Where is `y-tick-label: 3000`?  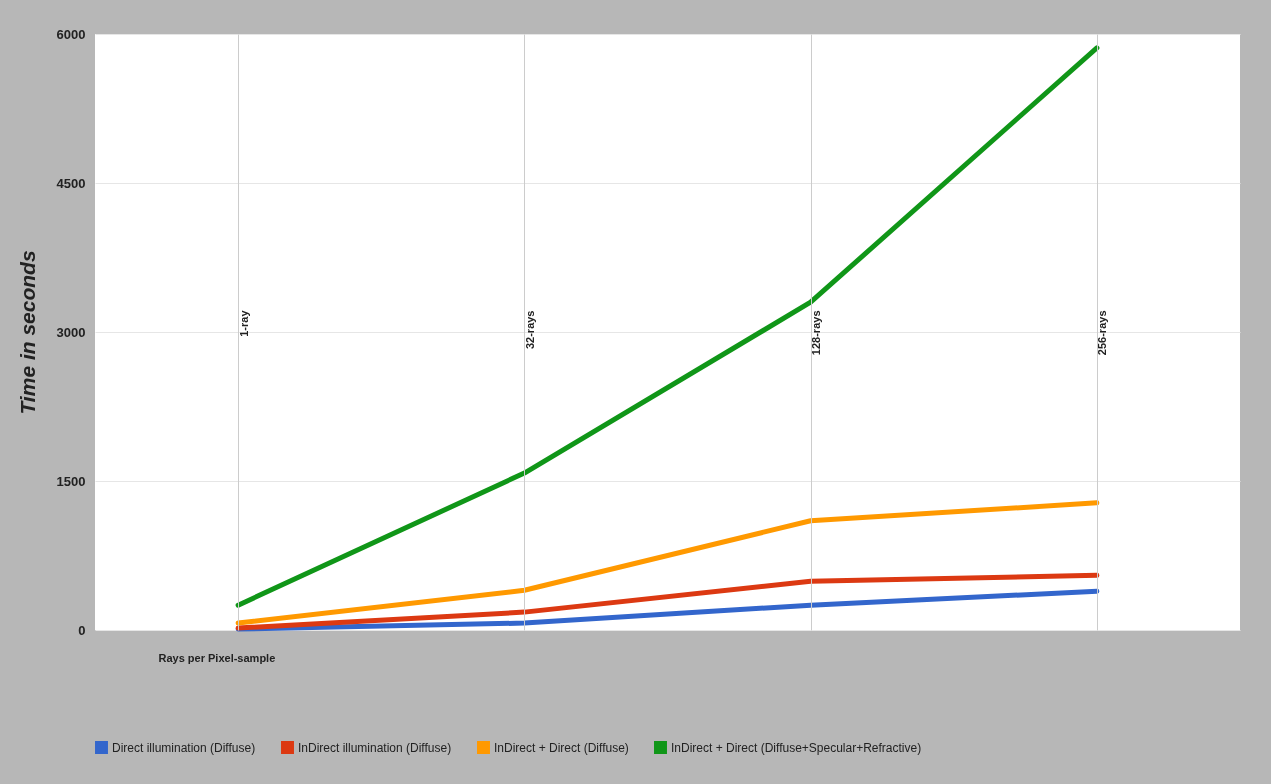
y-tick-label: 3000 is located at coordinates (71, 332).